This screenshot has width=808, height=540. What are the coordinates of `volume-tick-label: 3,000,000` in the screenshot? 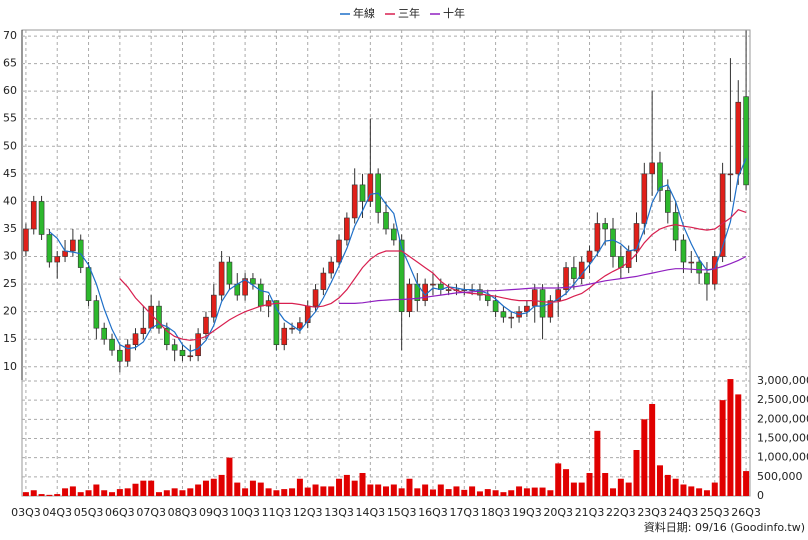 It's located at (782, 380).